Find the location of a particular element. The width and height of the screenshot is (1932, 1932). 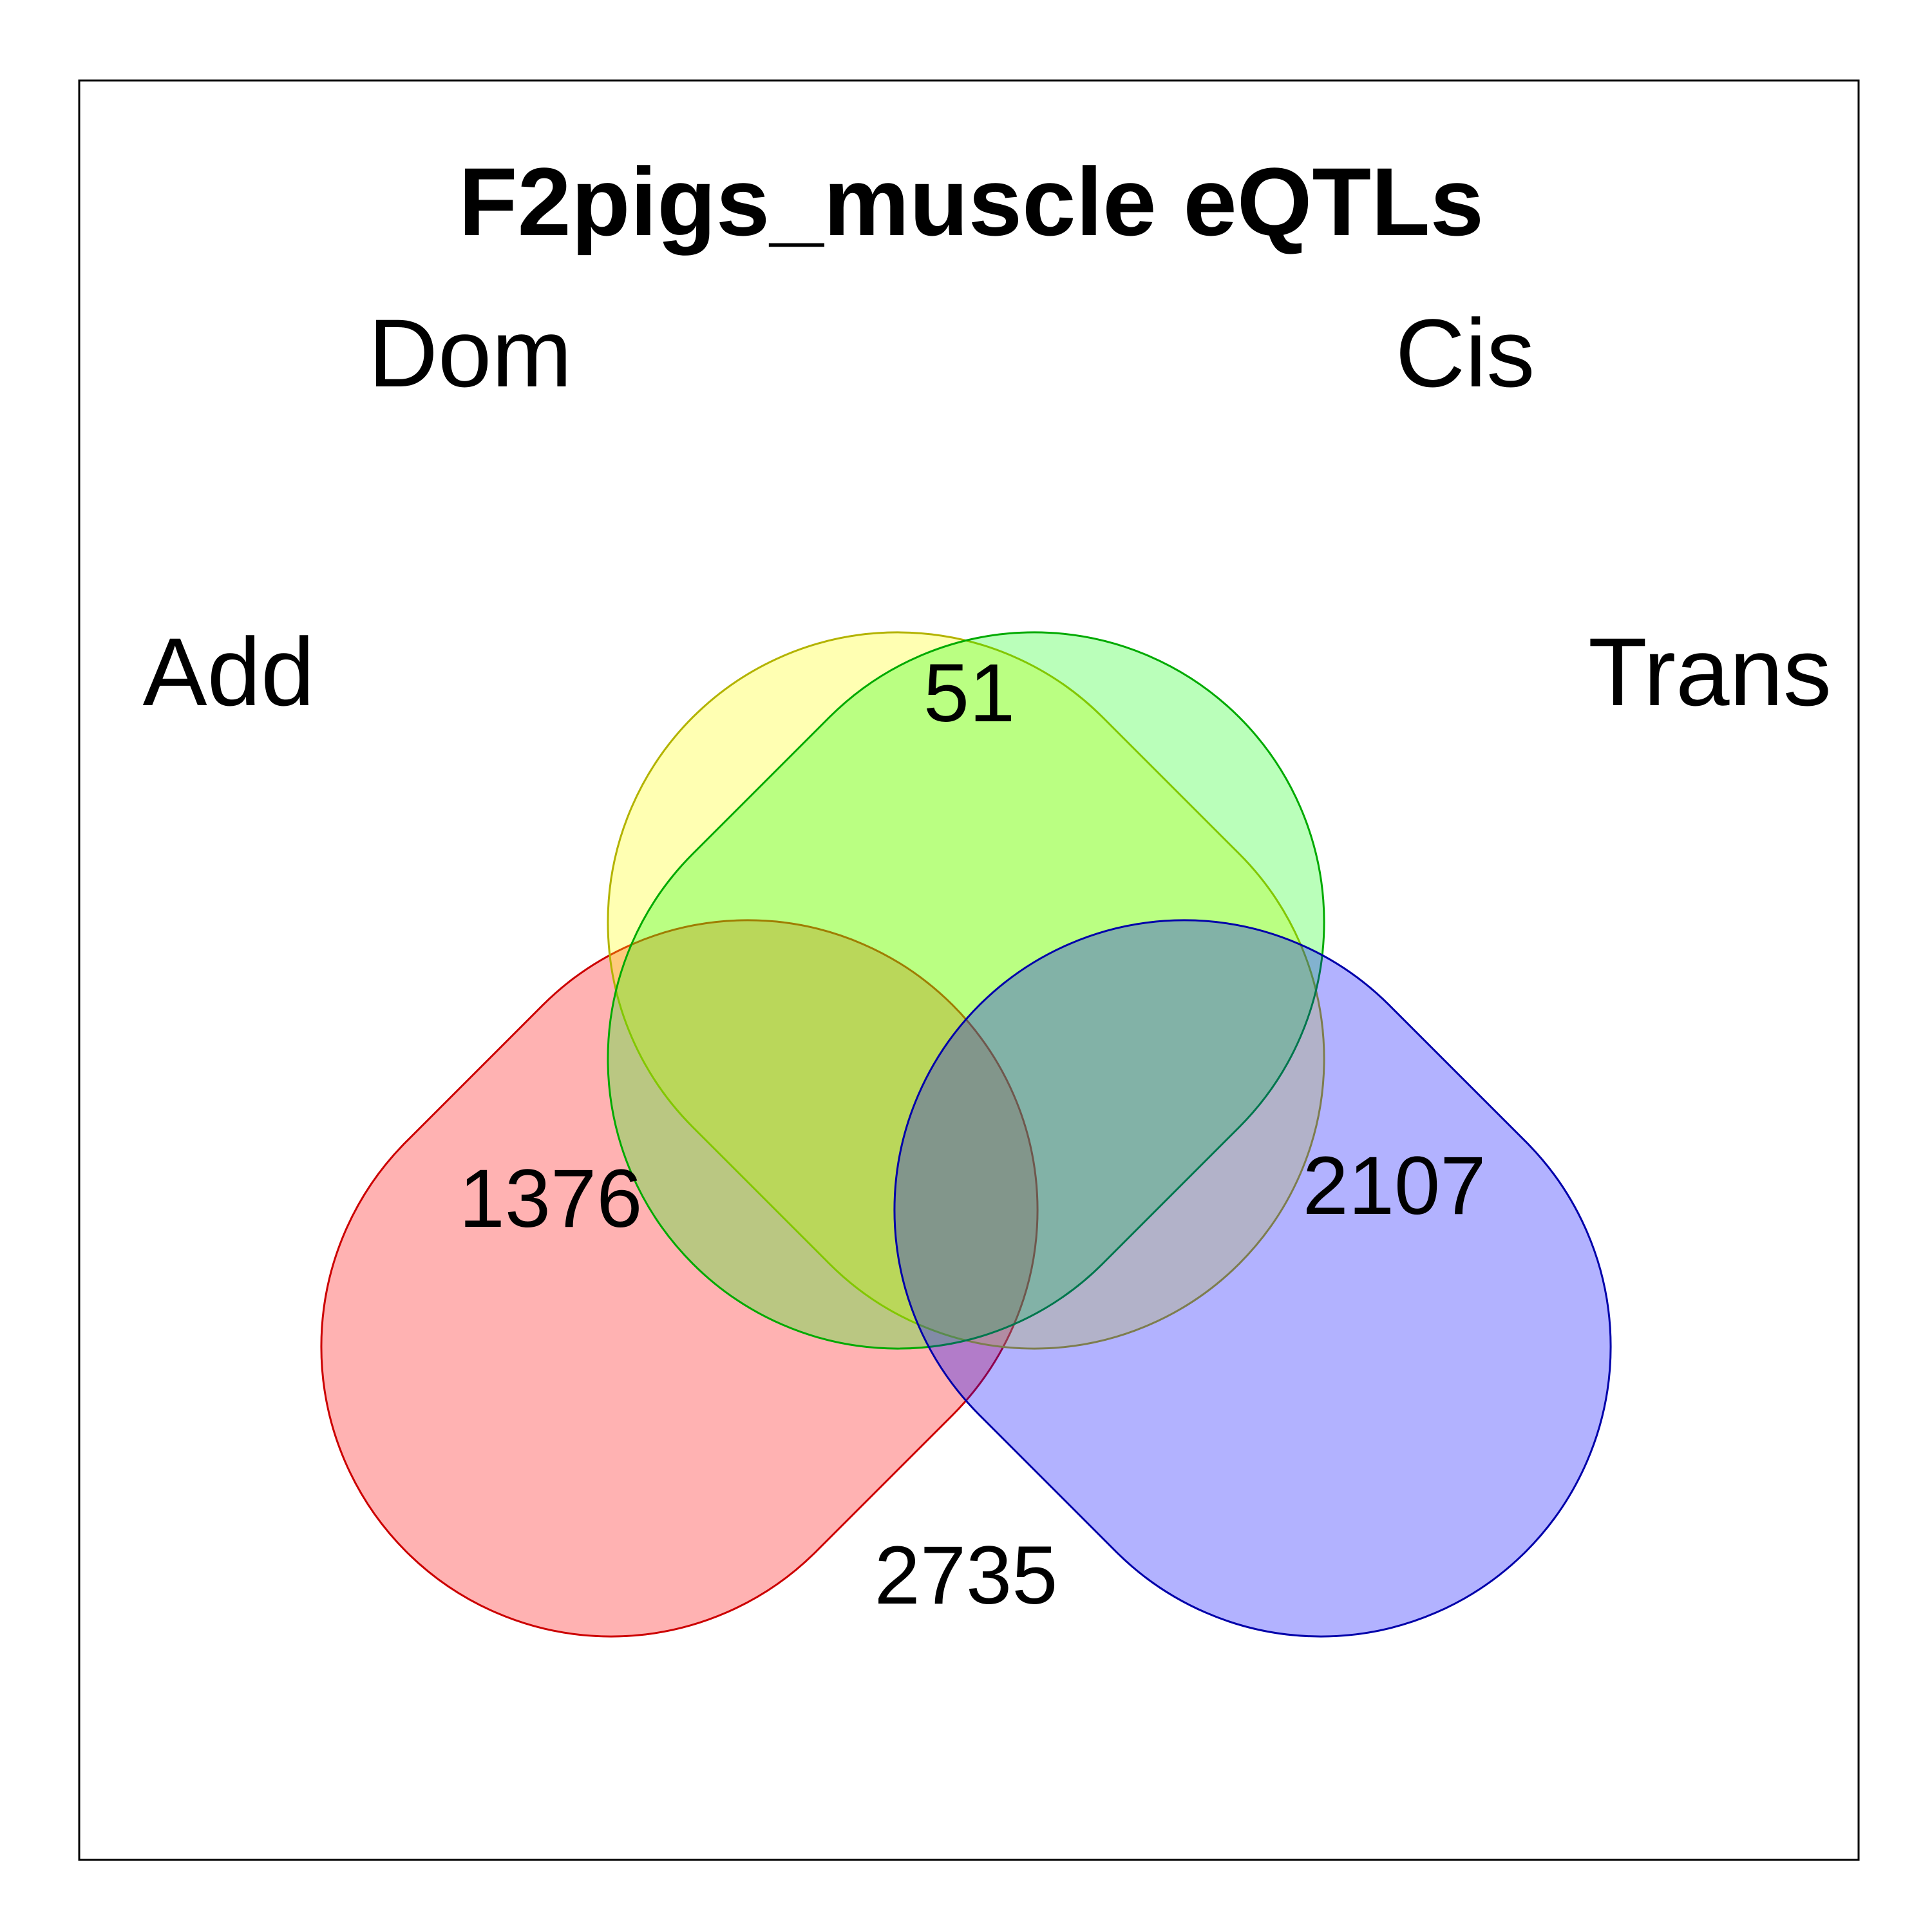

count-dom-cis: 51 is located at coordinates (969, 693).